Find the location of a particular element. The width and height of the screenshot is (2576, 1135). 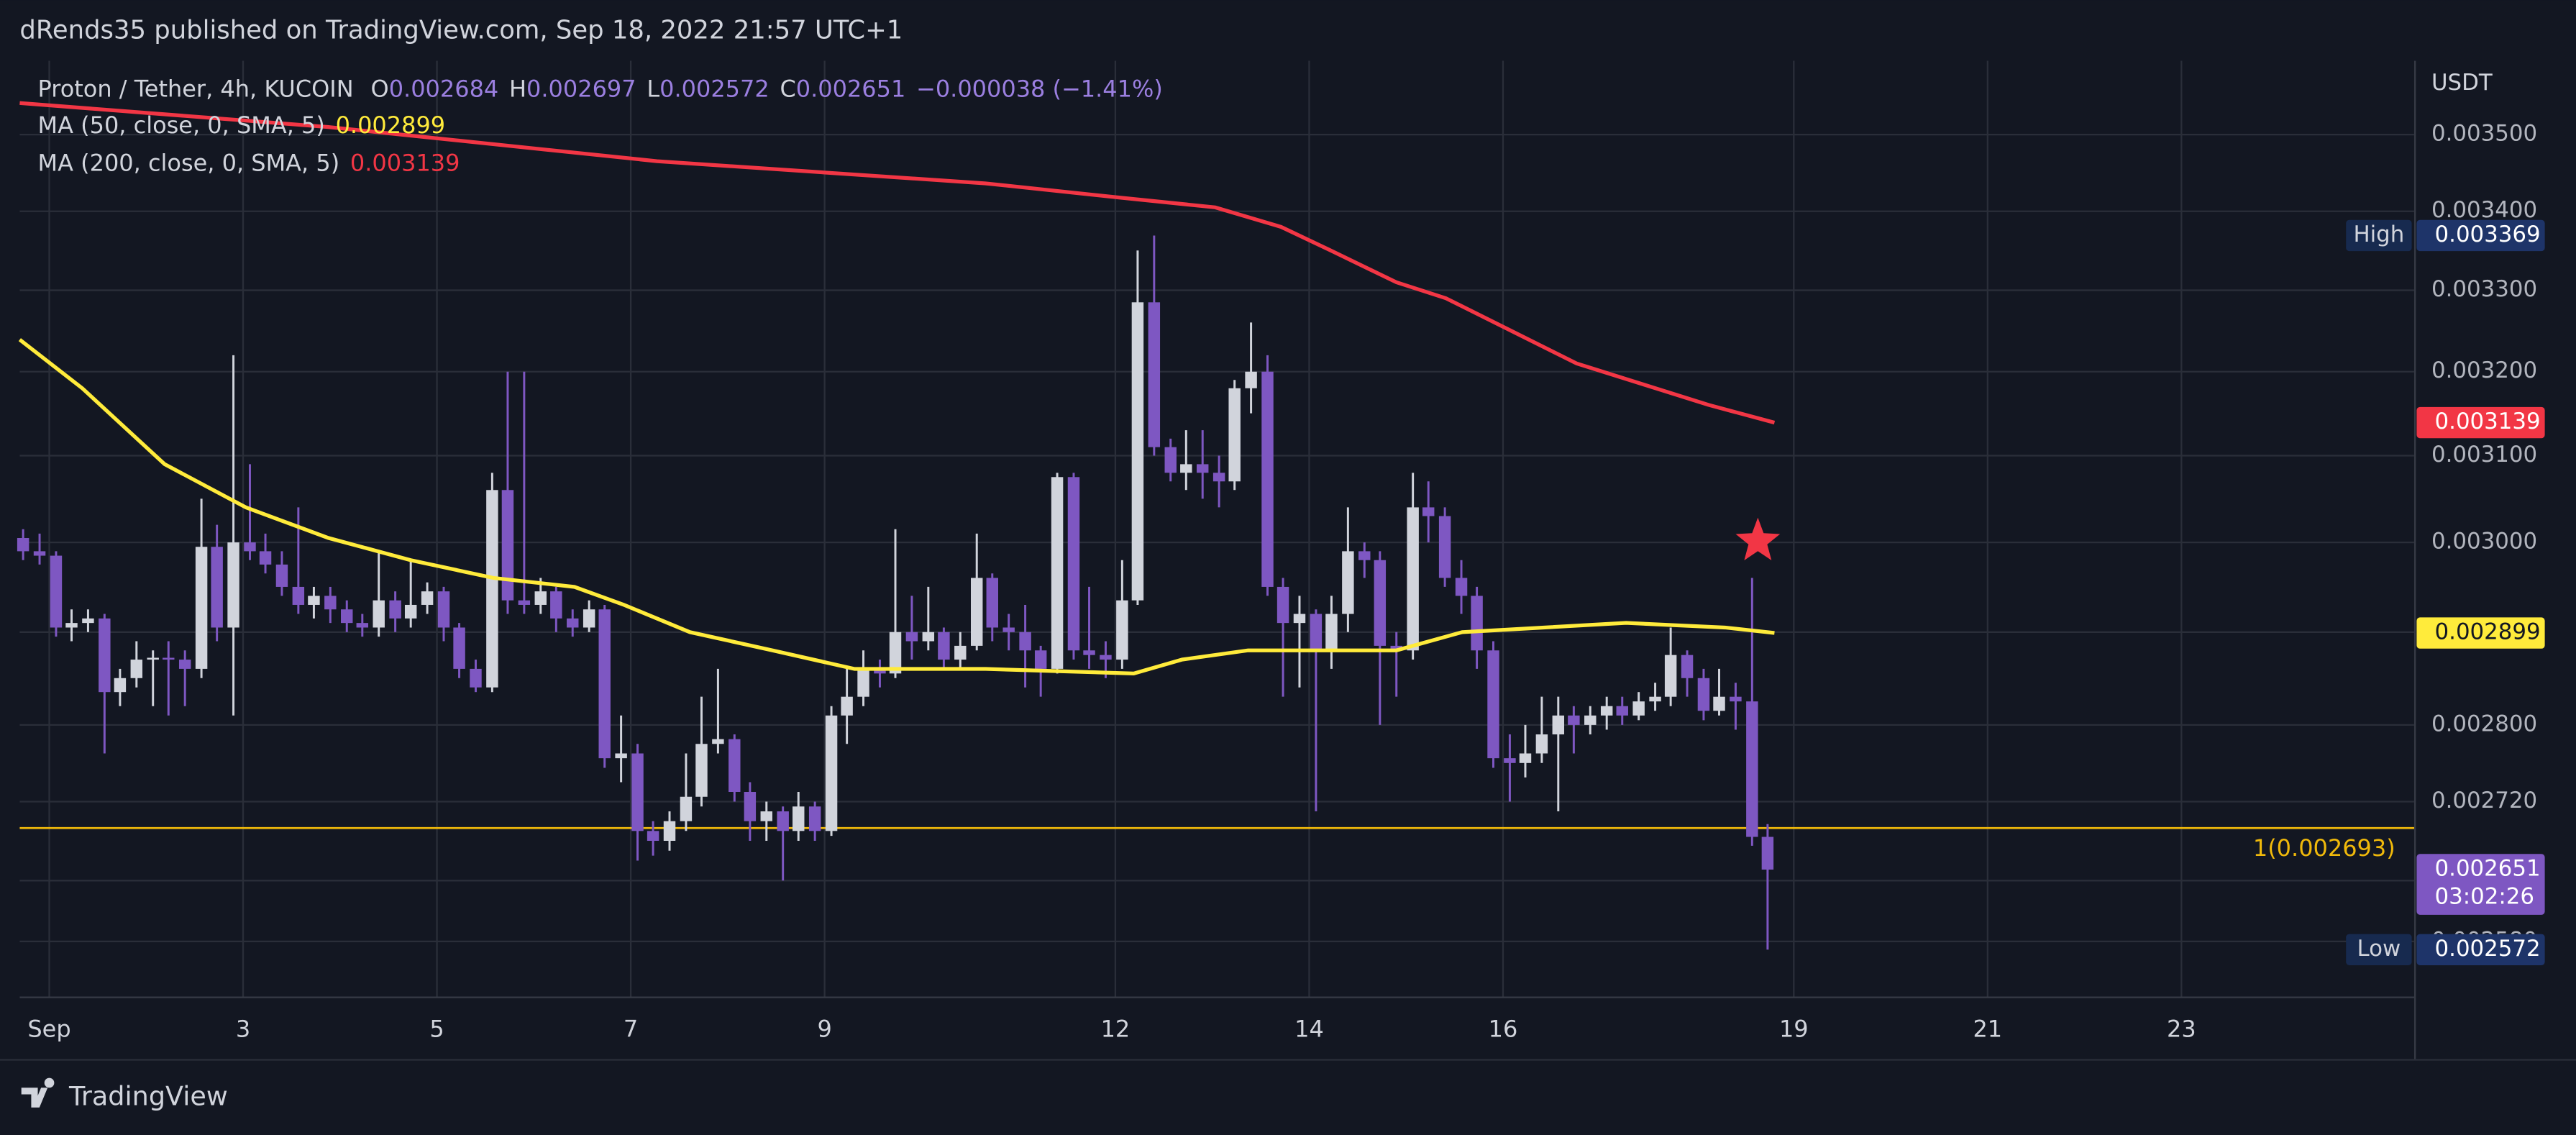

ma-value: 0.002899 is located at coordinates (391, 125).